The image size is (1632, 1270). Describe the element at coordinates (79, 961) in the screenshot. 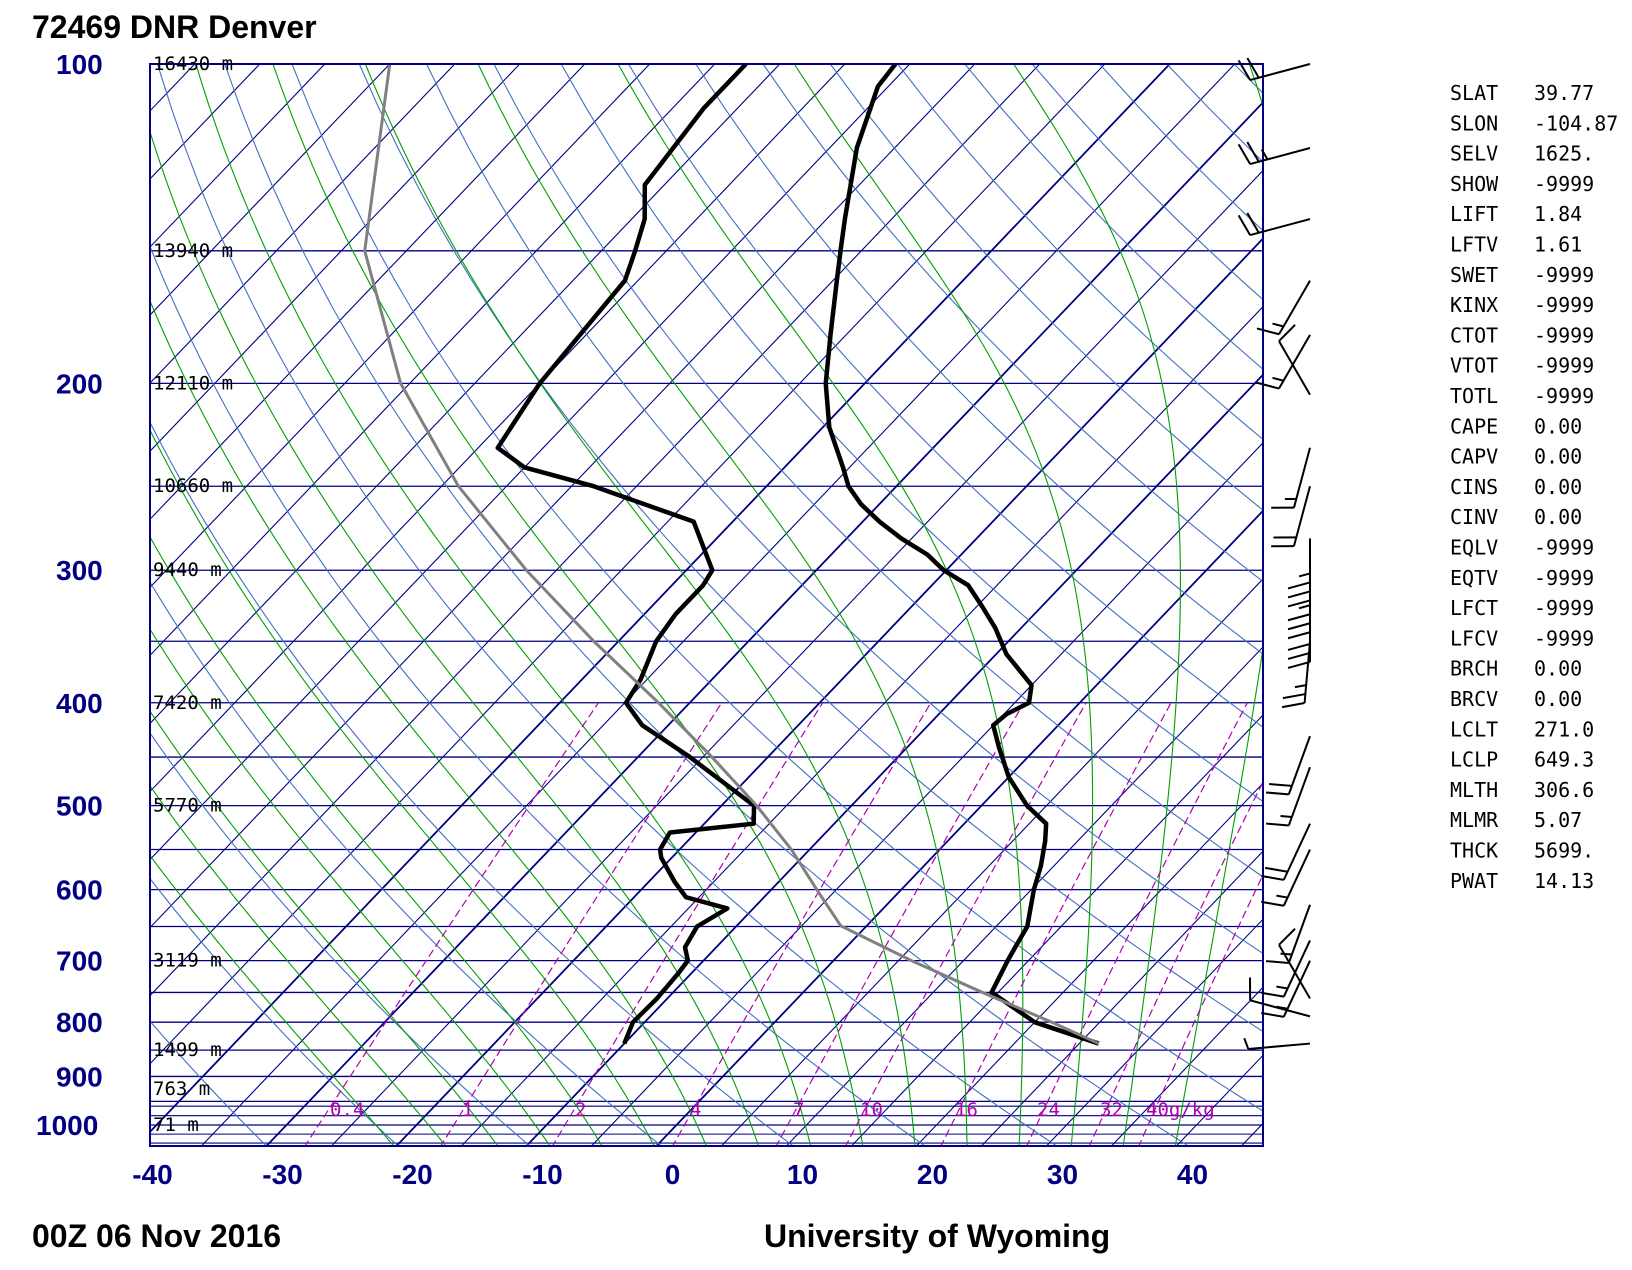

I see `pressure-tick-label: 700` at that location.